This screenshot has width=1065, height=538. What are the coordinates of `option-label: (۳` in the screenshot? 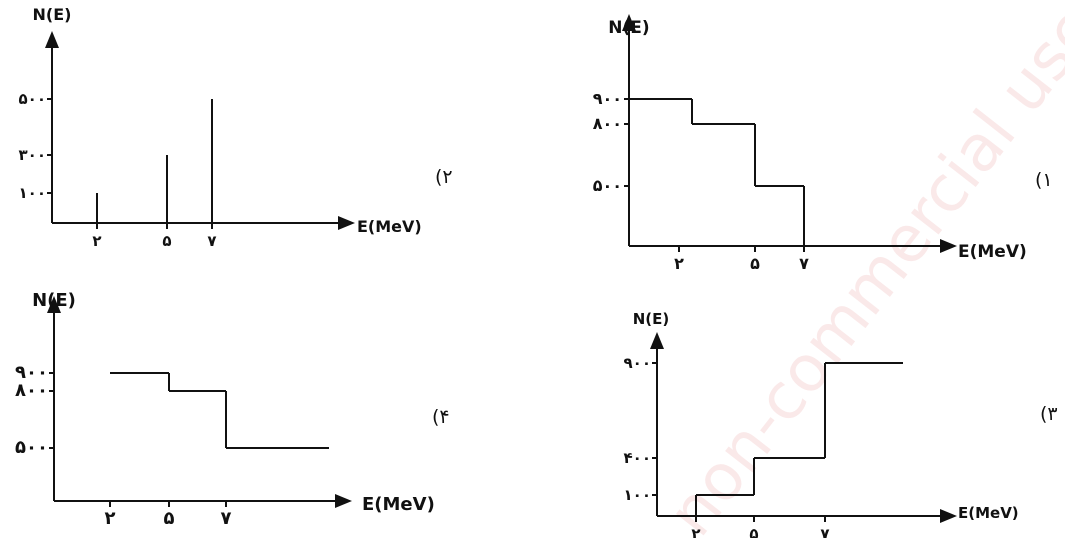 It's located at (1049, 414).